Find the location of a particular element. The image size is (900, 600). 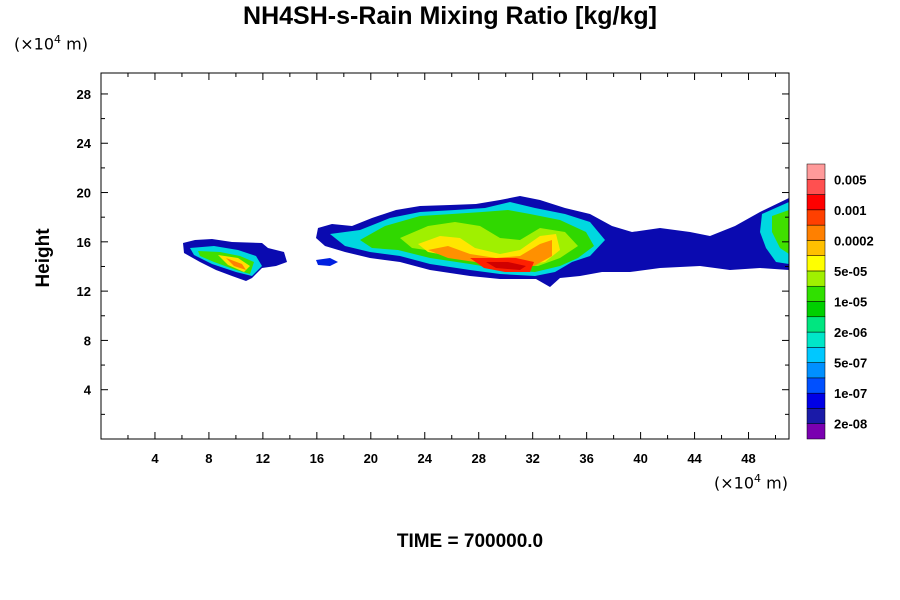

x-tick-label: 36 is located at coordinates (586, 458).